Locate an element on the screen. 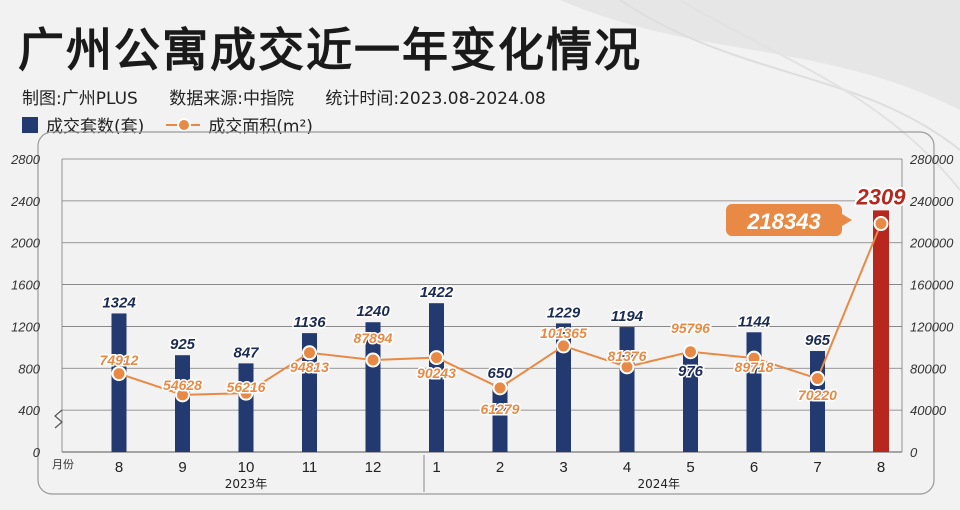  x-tick-label: 9 is located at coordinates (182, 467).